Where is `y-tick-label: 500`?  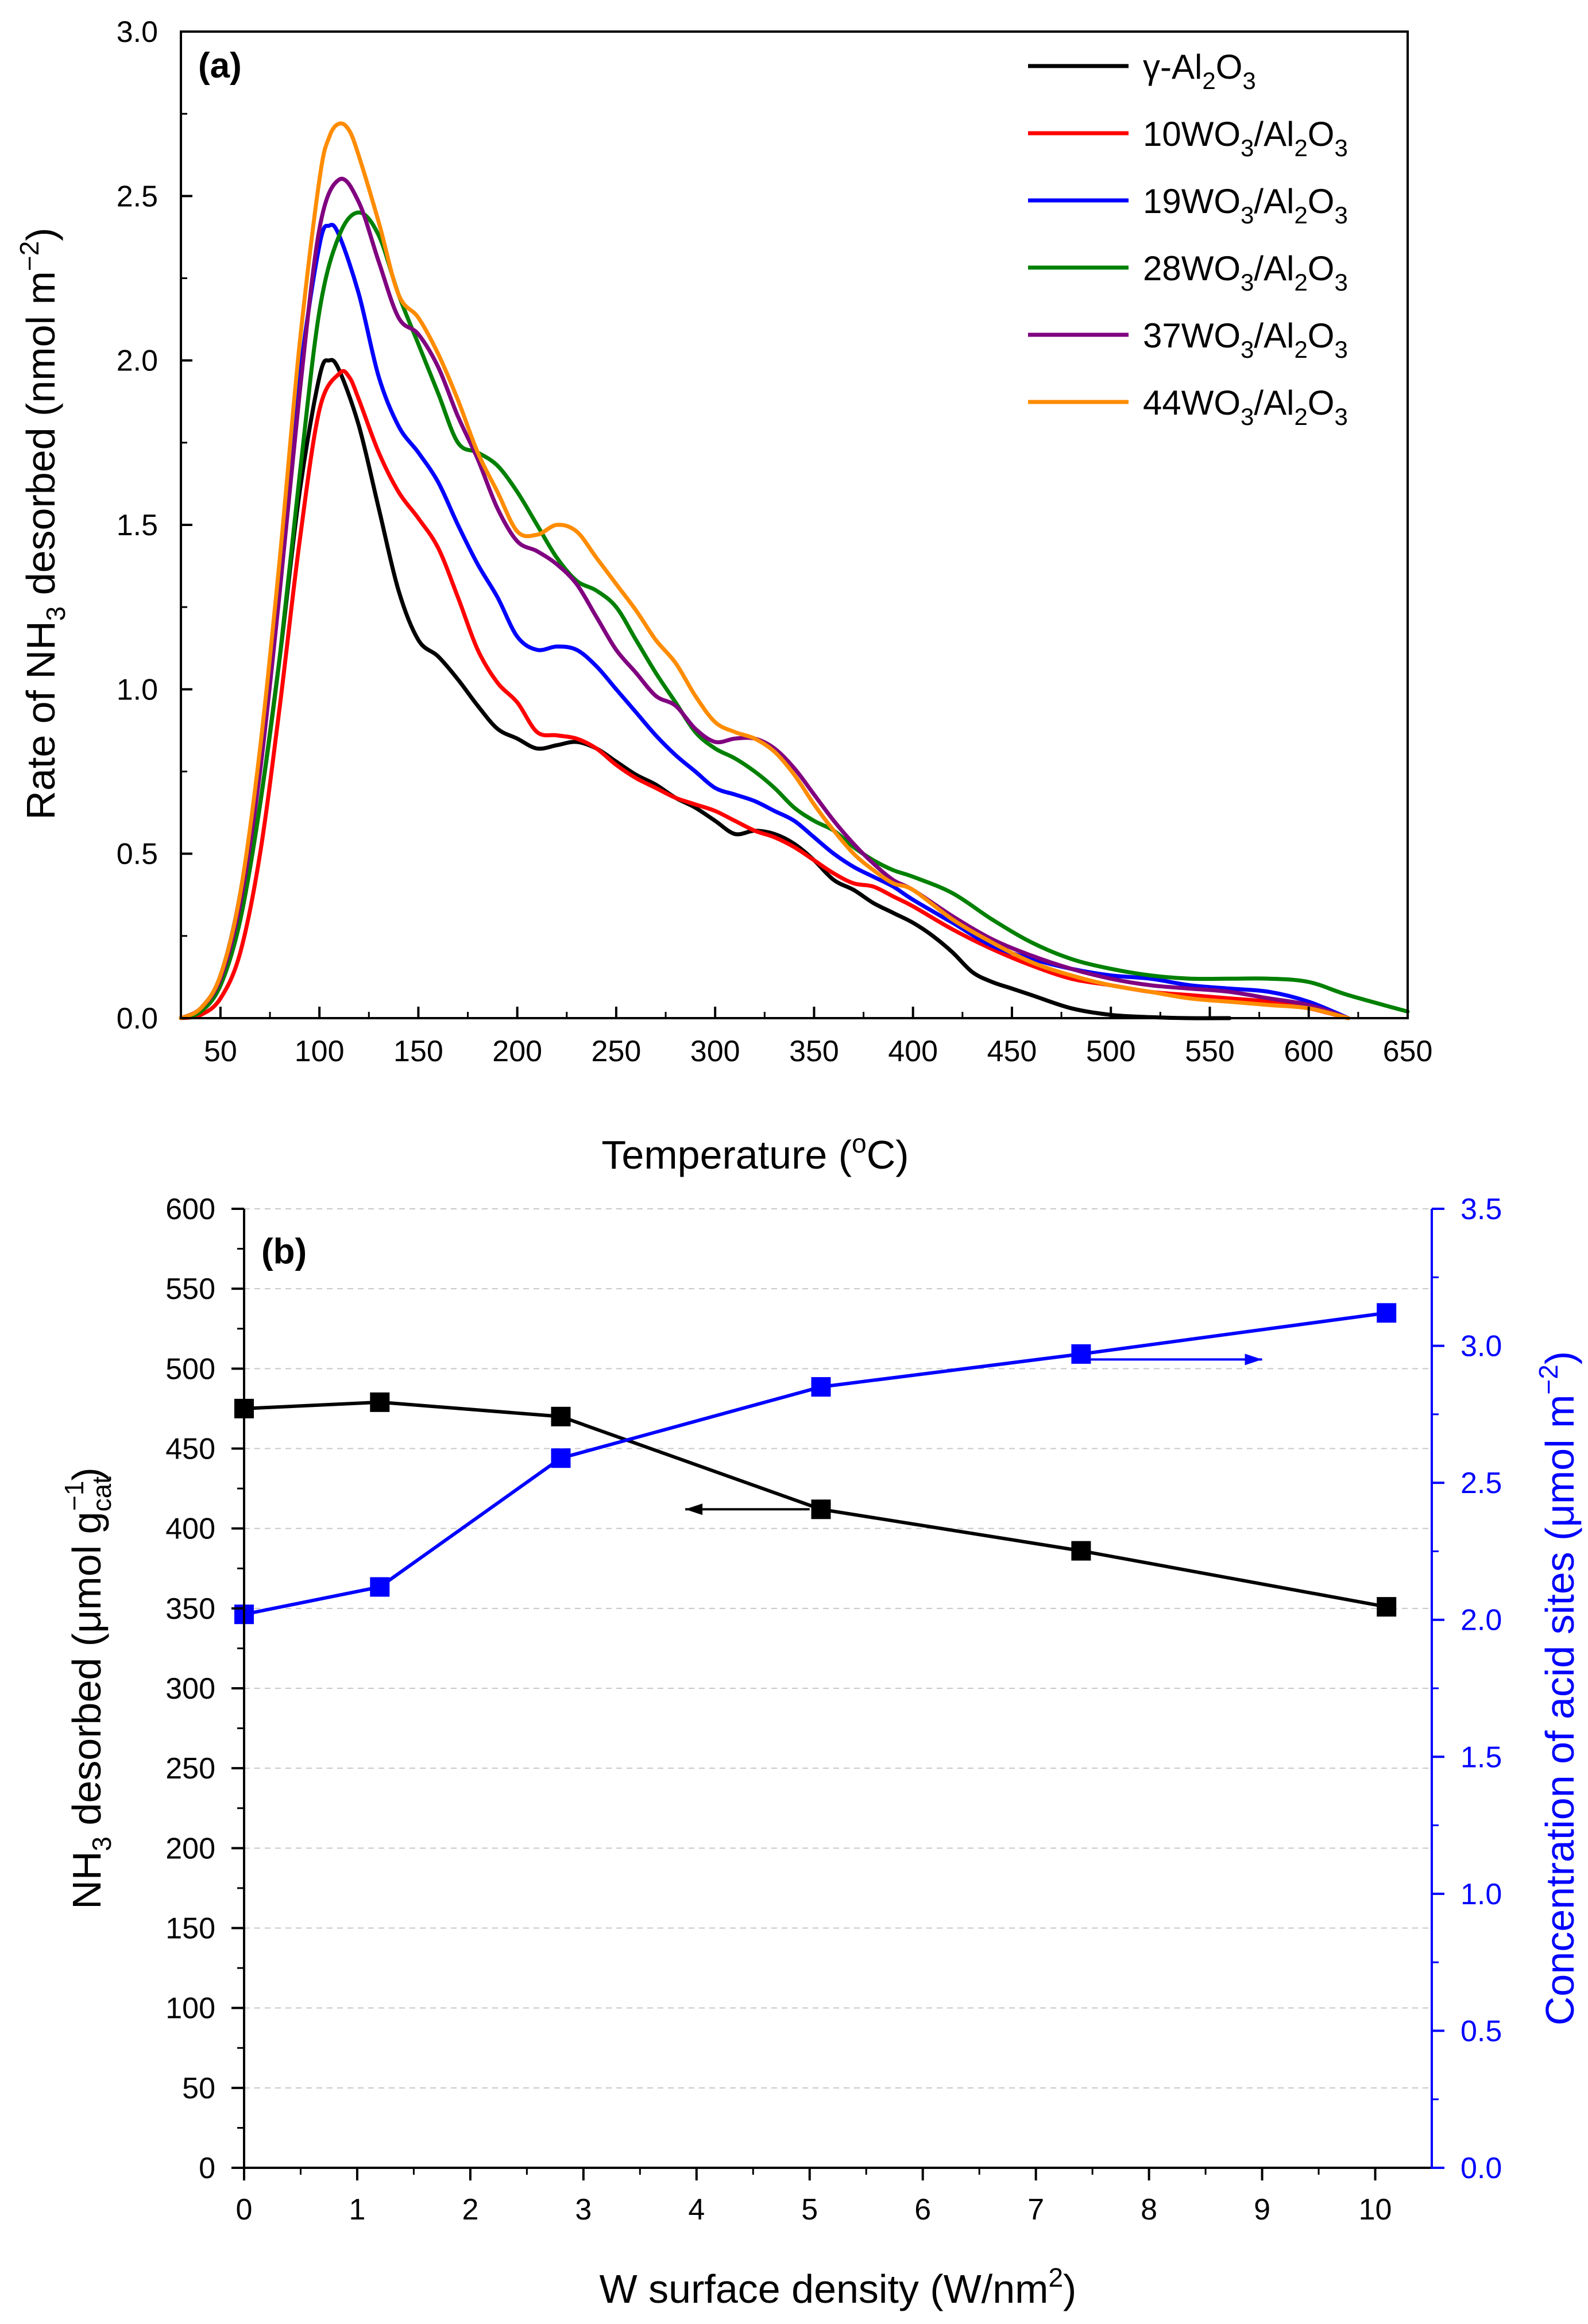 y-tick-label: 500 is located at coordinates (190, 1369).